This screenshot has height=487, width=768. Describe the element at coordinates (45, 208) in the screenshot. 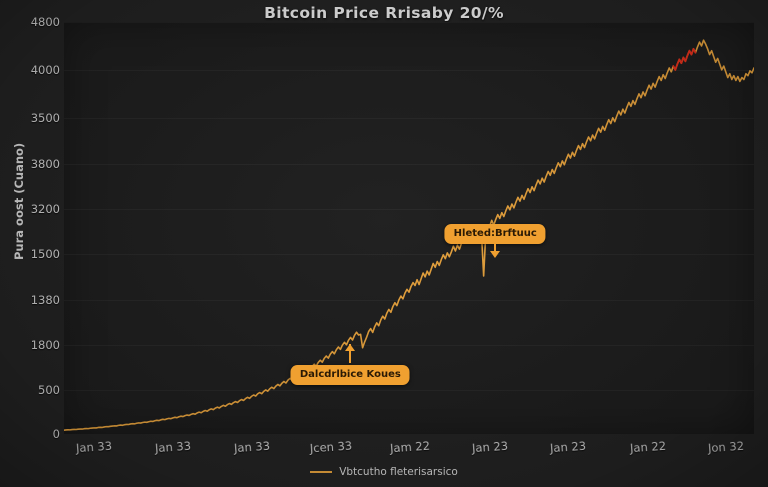

I see `y-axis-tick-4: 3200` at that location.